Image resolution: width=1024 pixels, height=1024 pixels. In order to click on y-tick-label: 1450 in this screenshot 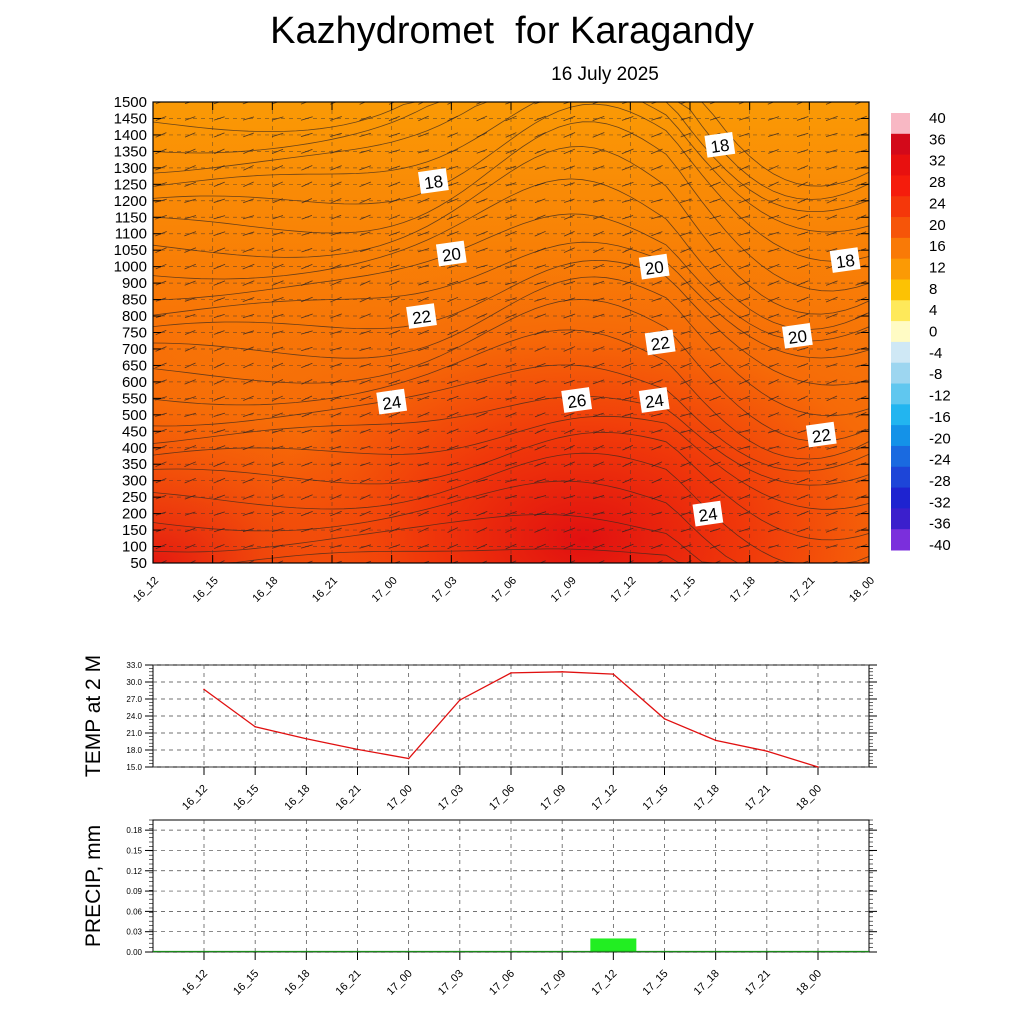, I will do `click(130, 118)`.